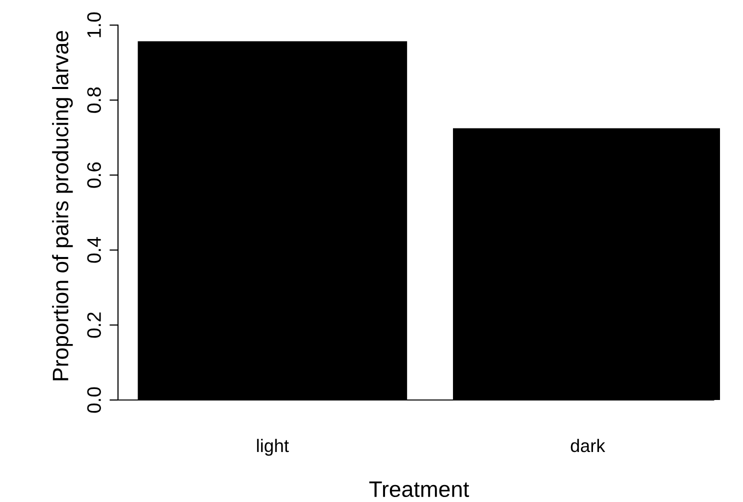  Describe the element at coordinates (94, 250) in the screenshot. I see `y-tick-label: 0.4` at that location.